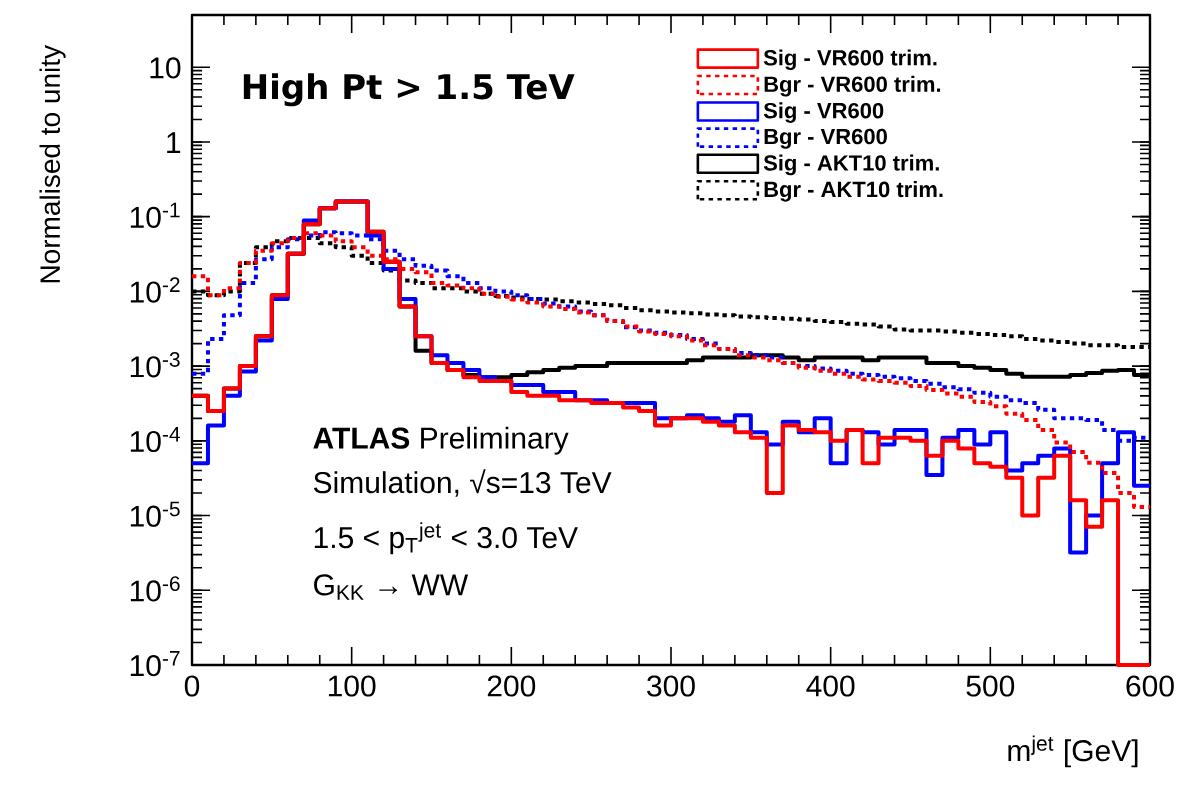 The width and height of the screenshot is (1185, 787). What do you see at coordinates (462, 483) in the screenshot?
I see `annotation: Simulation, √s=13 TeV` at bounding box center [462, 483].